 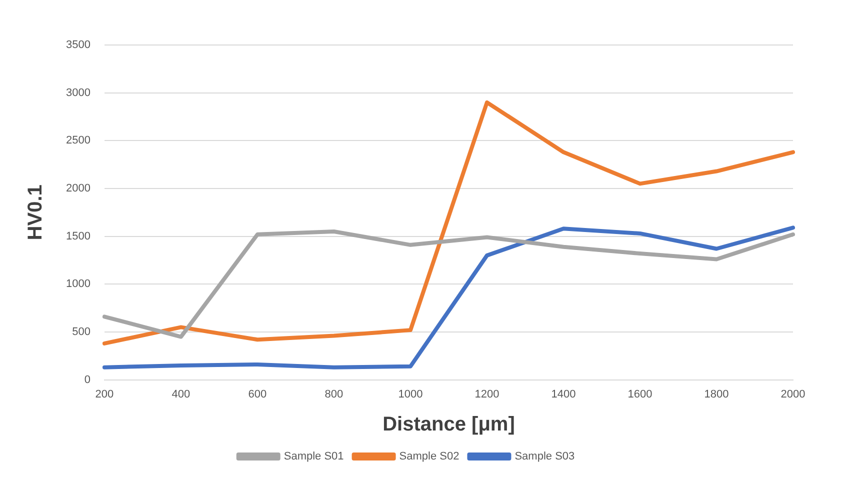 What do you see at coordinates (257, 394) in the screenshot?
I see `x-tick-label: 600` at bounding box center [257, 394].